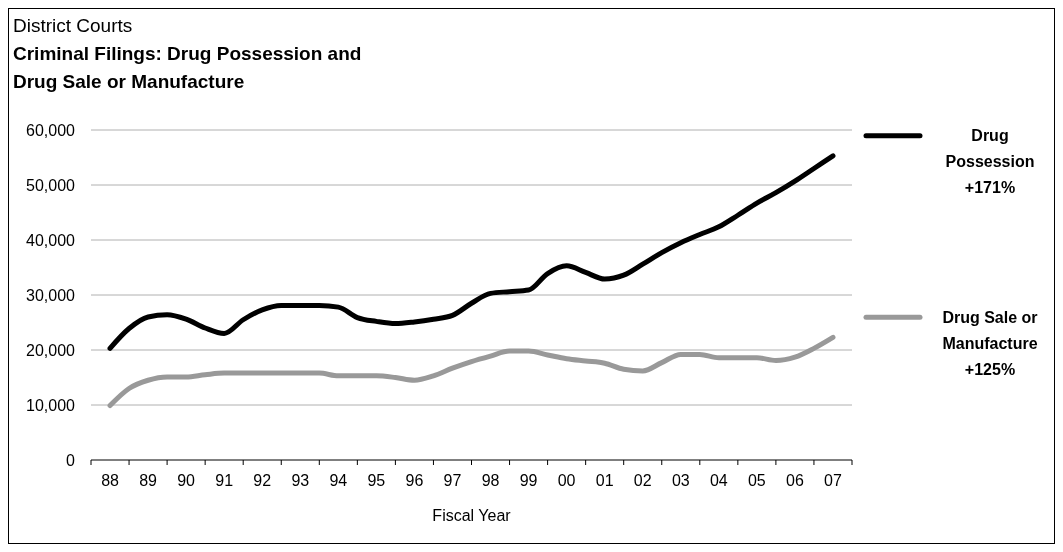 This screenshot has width=1063, height=552. Describe the element at coordinates (604, 480) in the screenshot. I see `x-tick-label: 01` at that location.